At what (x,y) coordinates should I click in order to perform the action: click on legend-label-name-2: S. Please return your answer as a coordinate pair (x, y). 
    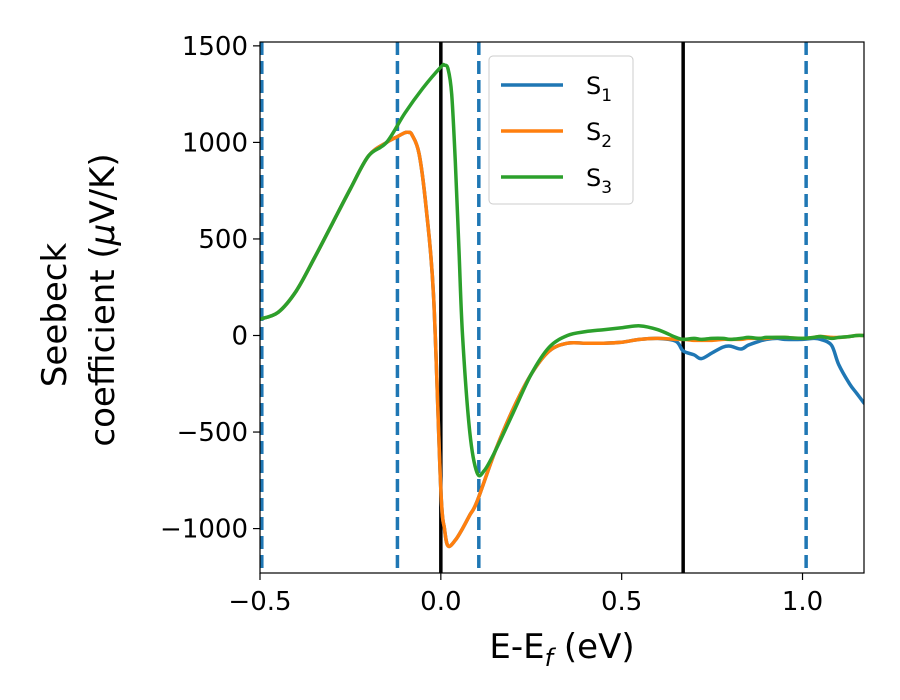
    Looking at the image, I should click on (593, 132).